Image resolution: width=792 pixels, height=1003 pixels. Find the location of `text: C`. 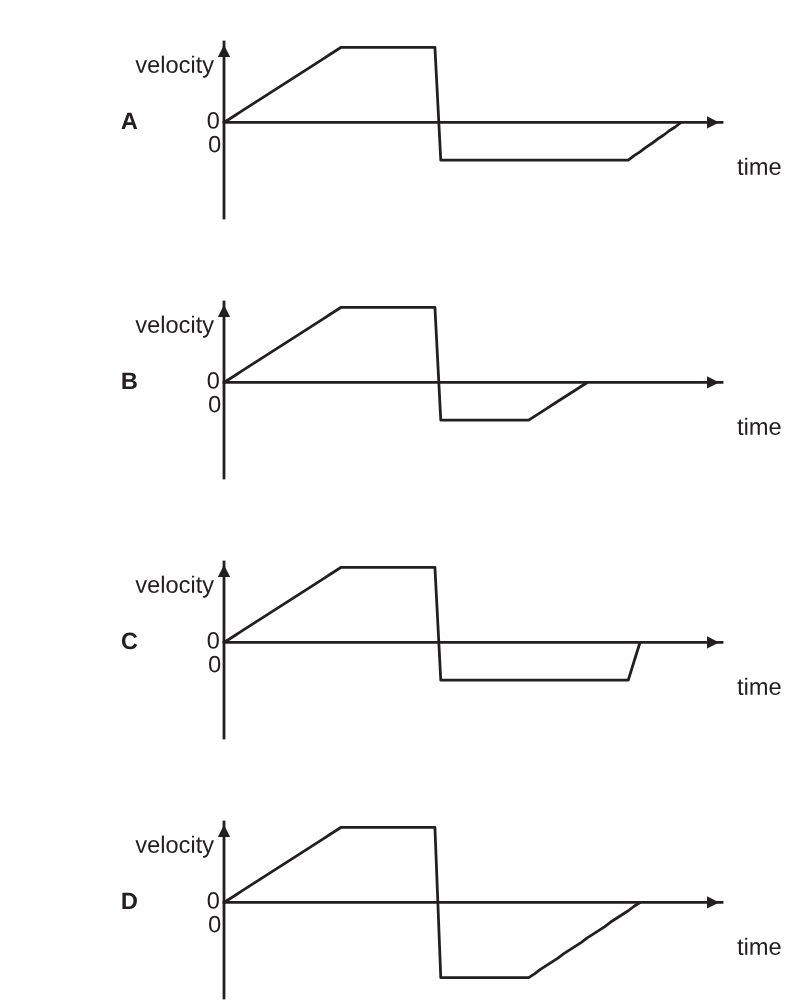

text: C is located at coordinates (129, 641).